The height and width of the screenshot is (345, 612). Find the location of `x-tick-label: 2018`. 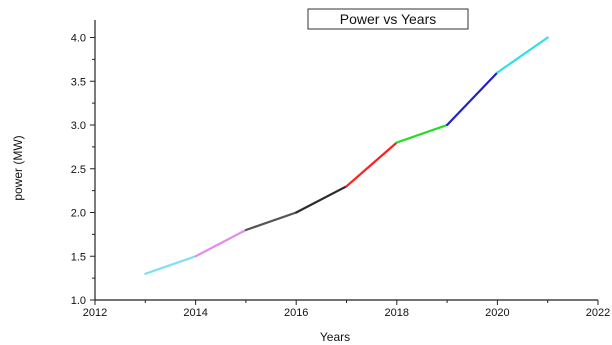

x-tick-label: 2018 is located at coordinates (397, 313).